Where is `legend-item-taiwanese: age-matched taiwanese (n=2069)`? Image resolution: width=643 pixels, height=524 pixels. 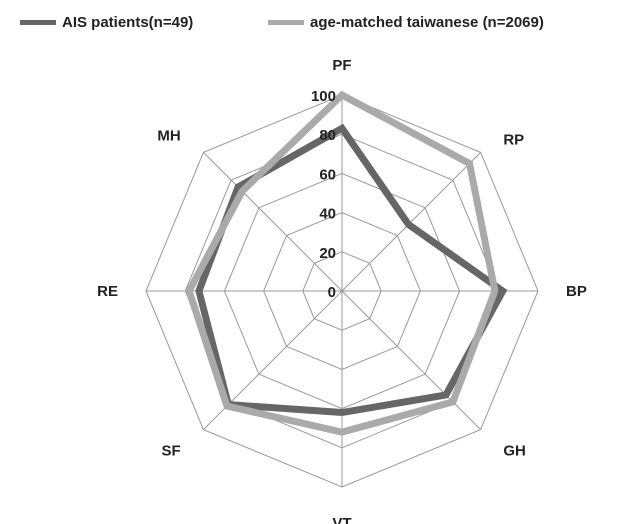
legend-item-taiwanese: age-matched taiwanese (n=2069) is located at coordinates (406, 22).